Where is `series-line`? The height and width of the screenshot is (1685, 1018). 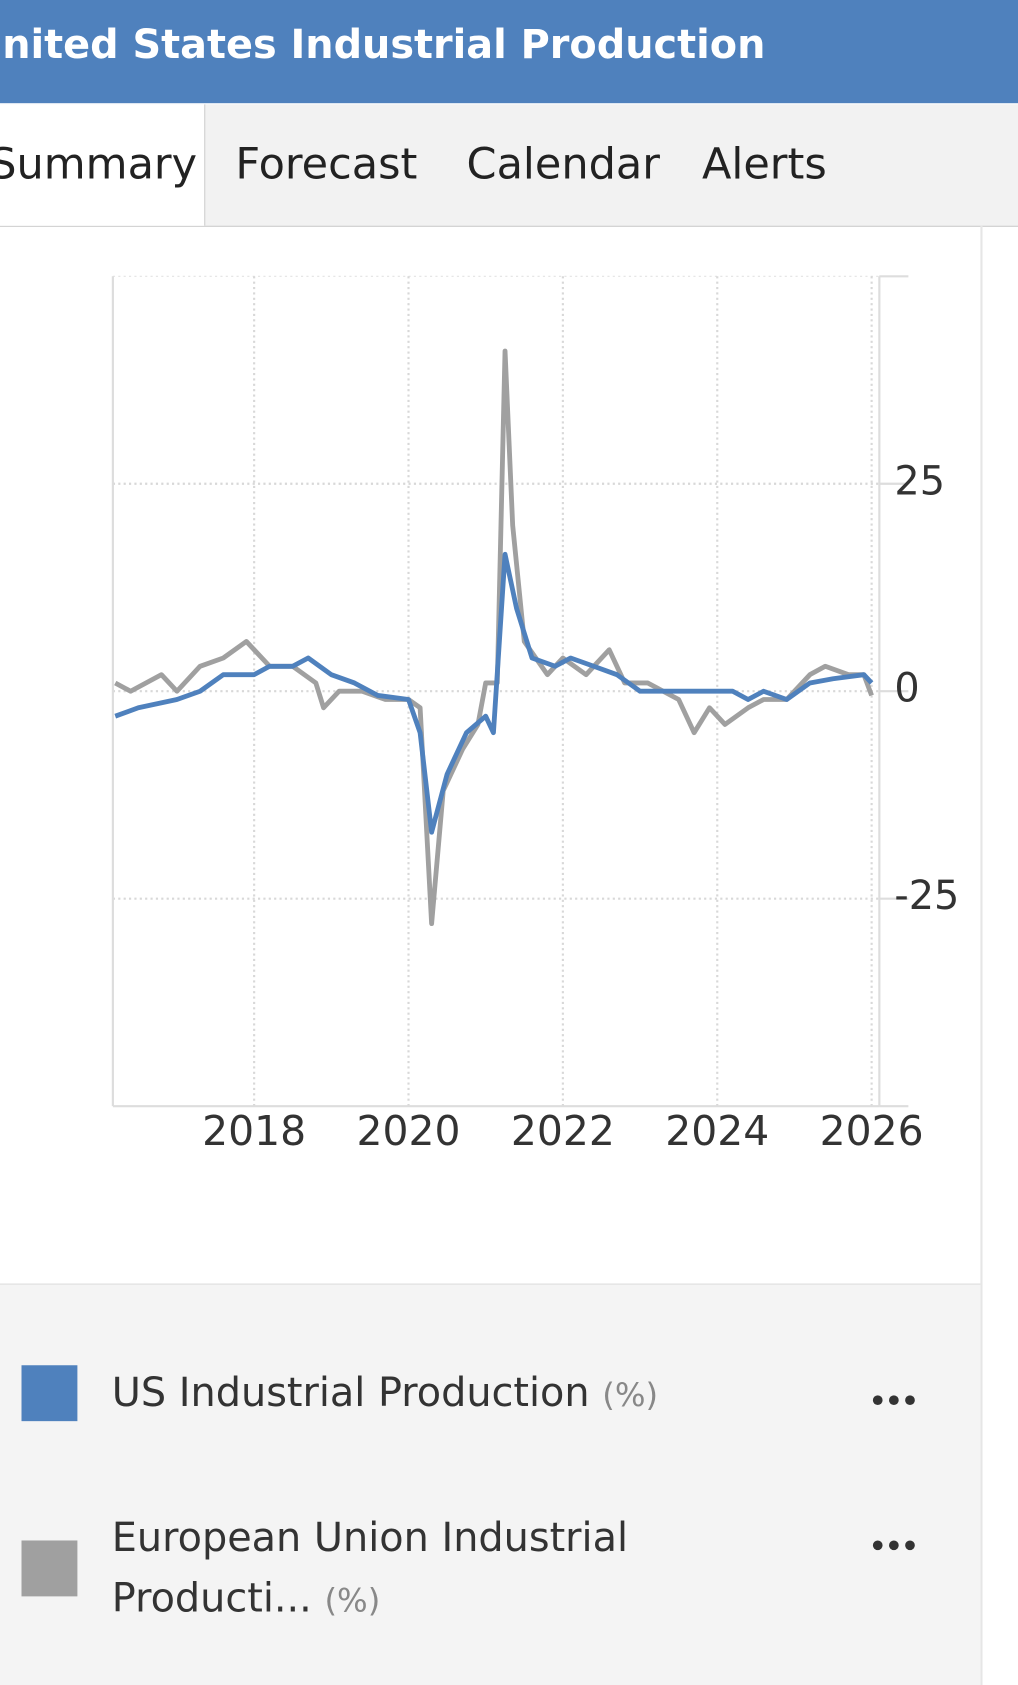 series-line is located at coordinates (494, 693).